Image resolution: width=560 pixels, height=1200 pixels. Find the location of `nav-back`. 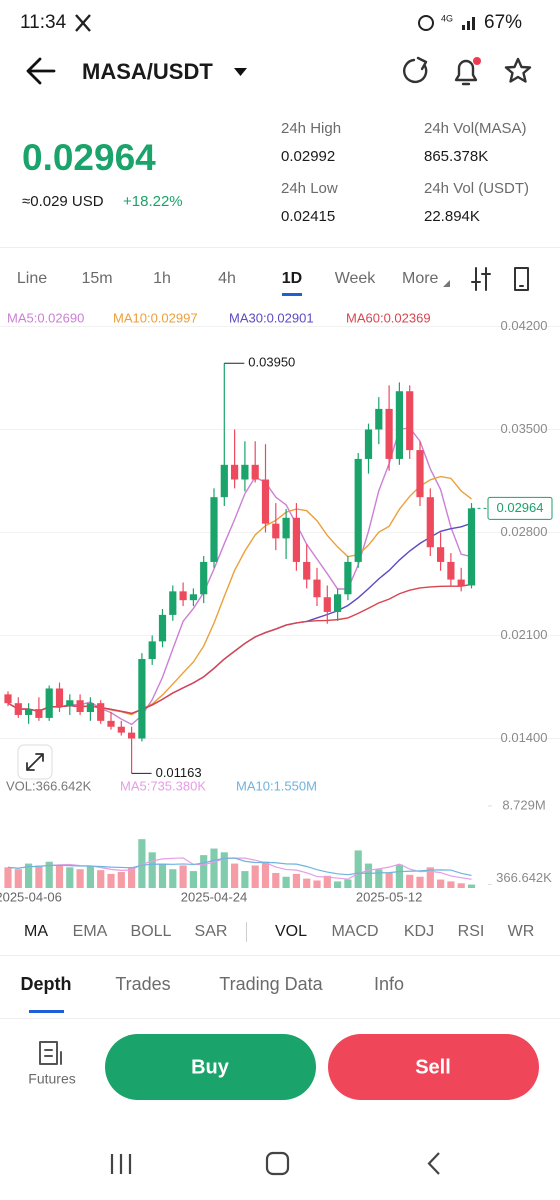

nav-back is located at coordinates (433, 1163).